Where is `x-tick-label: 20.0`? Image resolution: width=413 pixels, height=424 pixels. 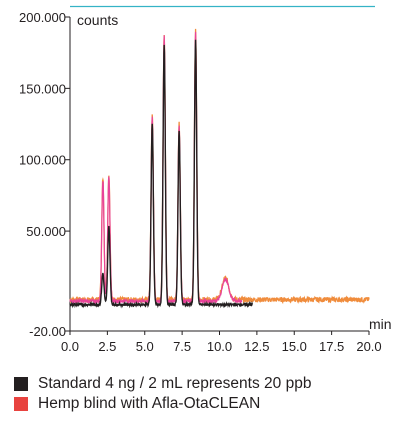
x-tick-label: 20.0 is located at coordinates (368, 346).